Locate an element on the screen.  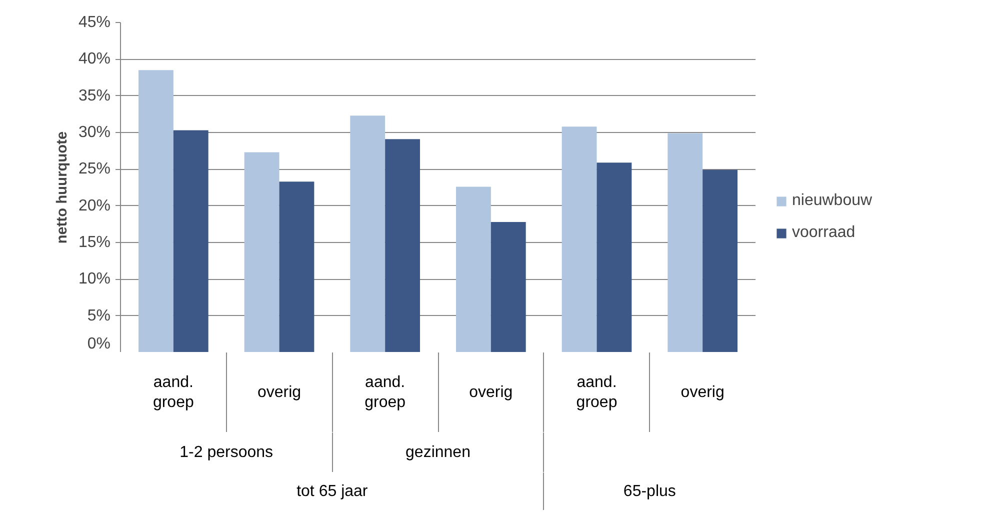
y-tick-label: 35% is located at coordinates (94, 95).